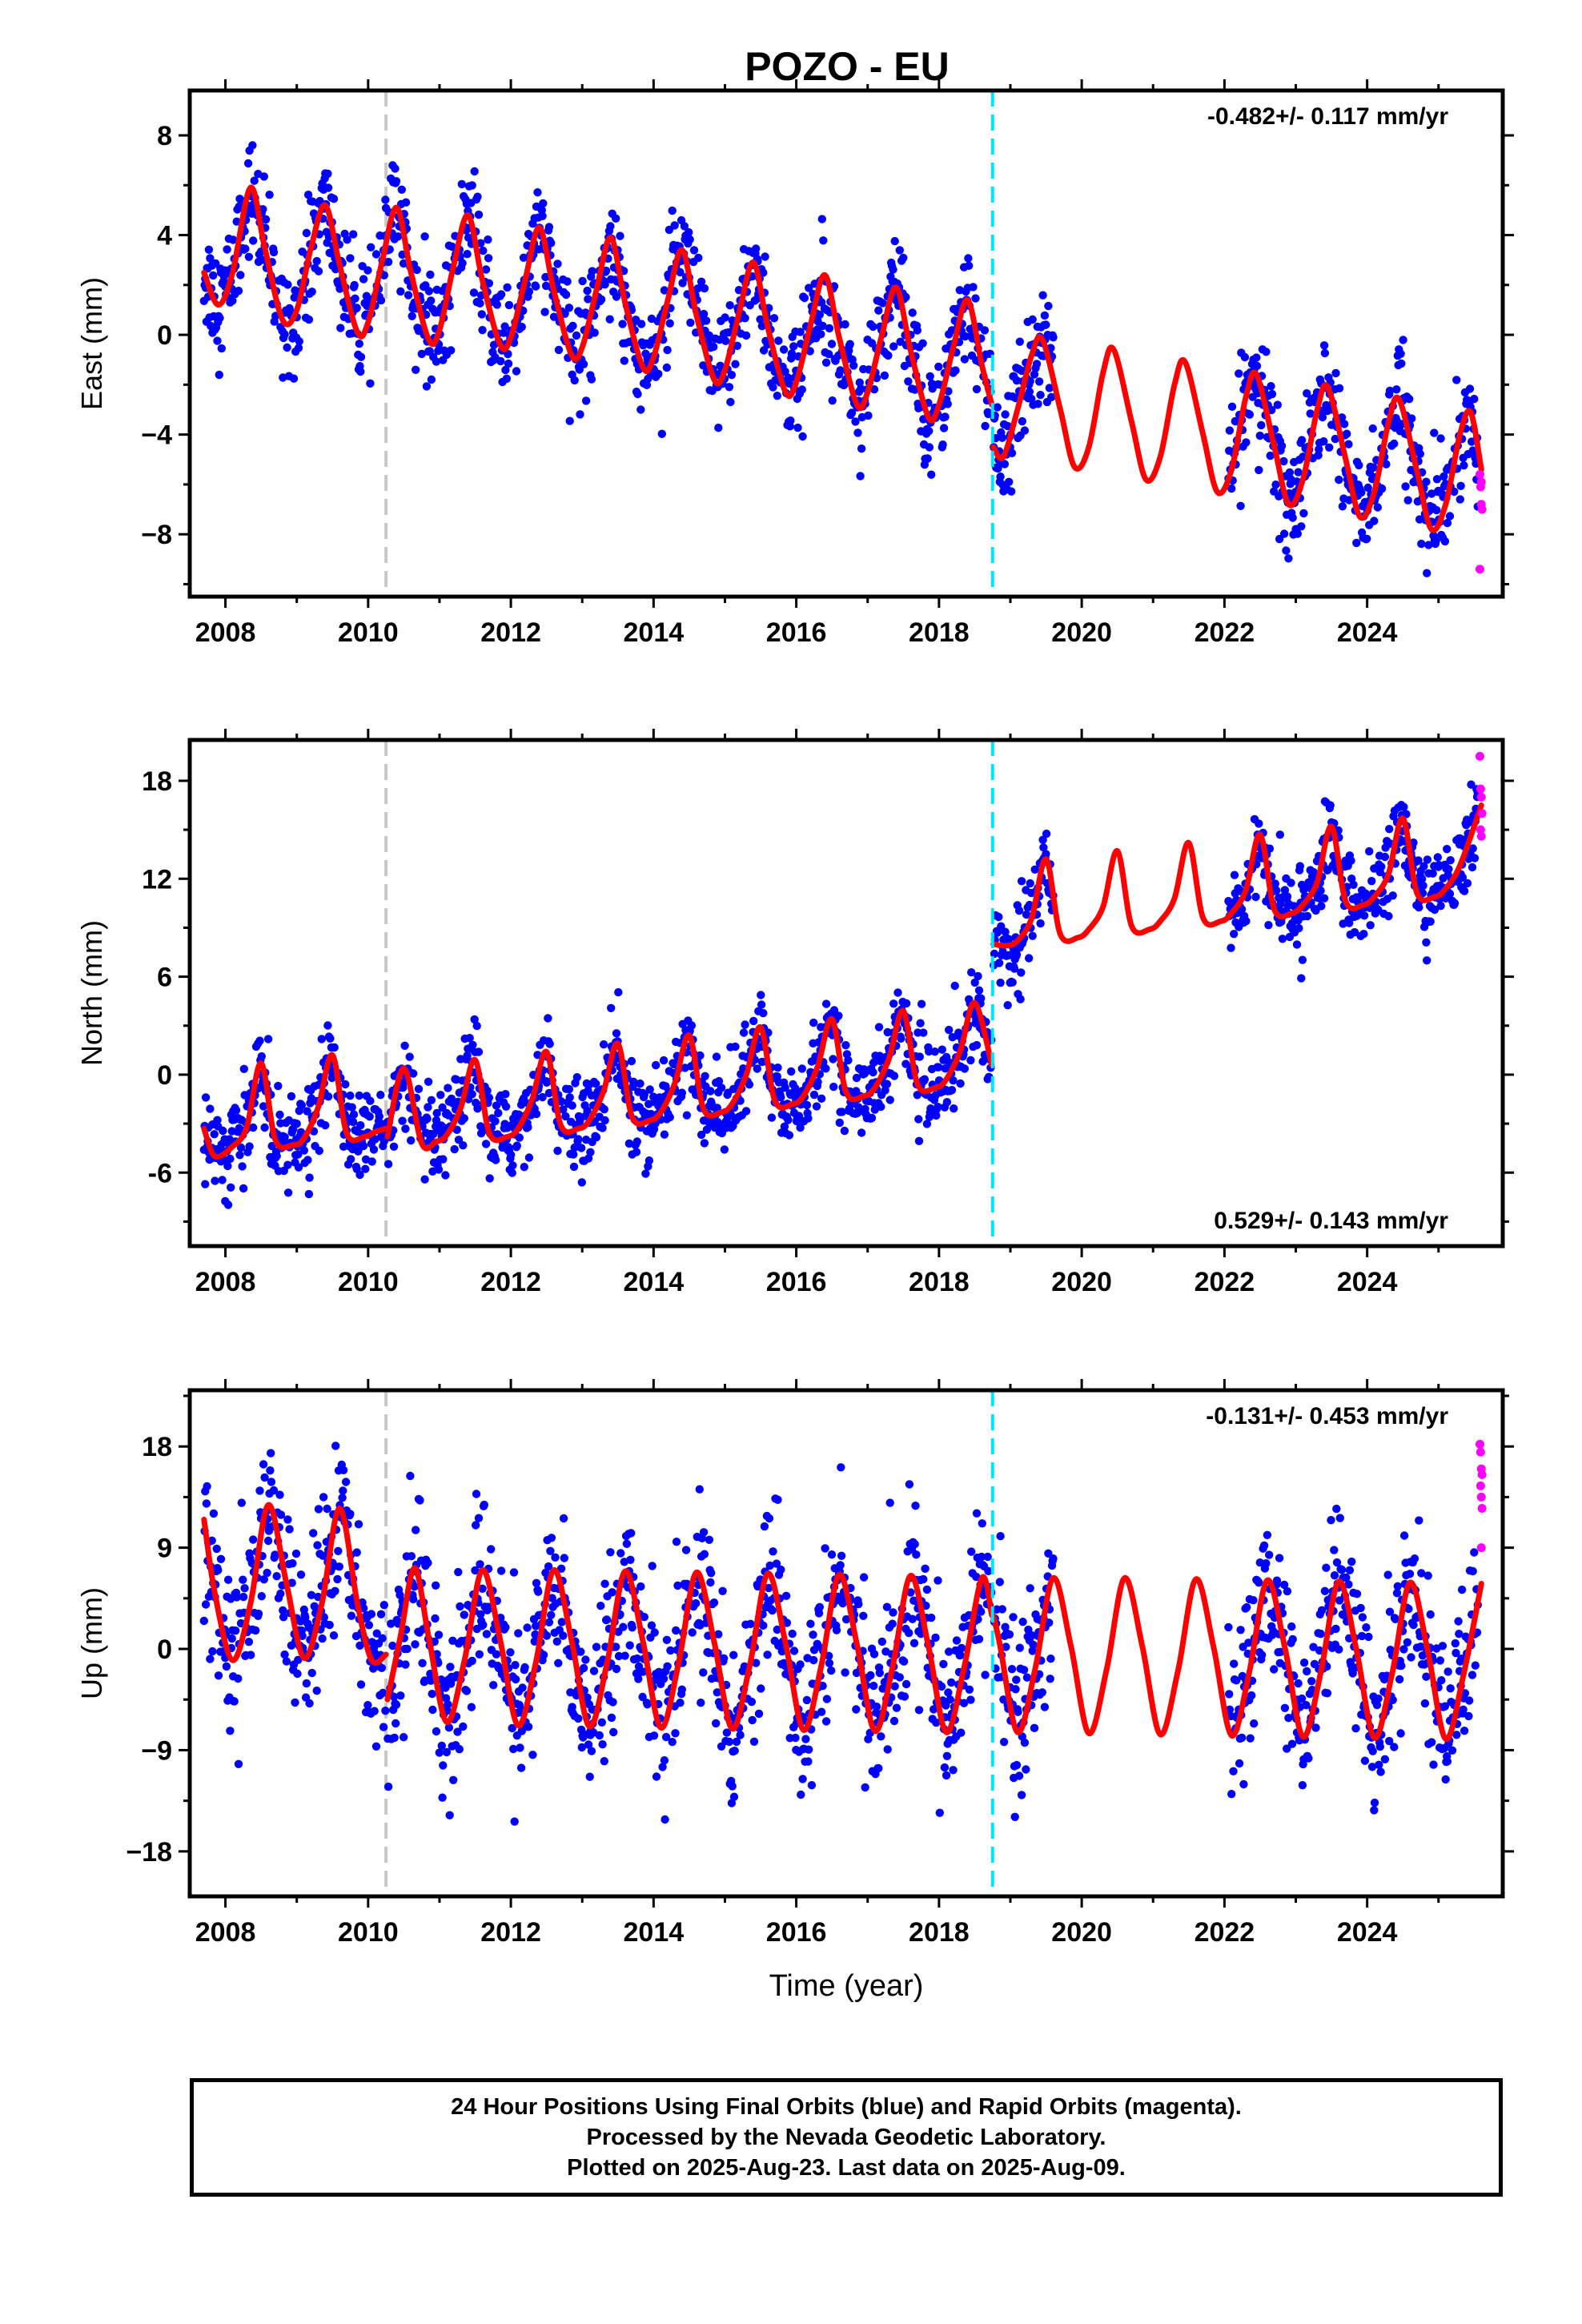 Image resolution: width=1582 pixels, height=2324 pixels. I want to click on y-axis-label: East (mm), so click(91, 343).